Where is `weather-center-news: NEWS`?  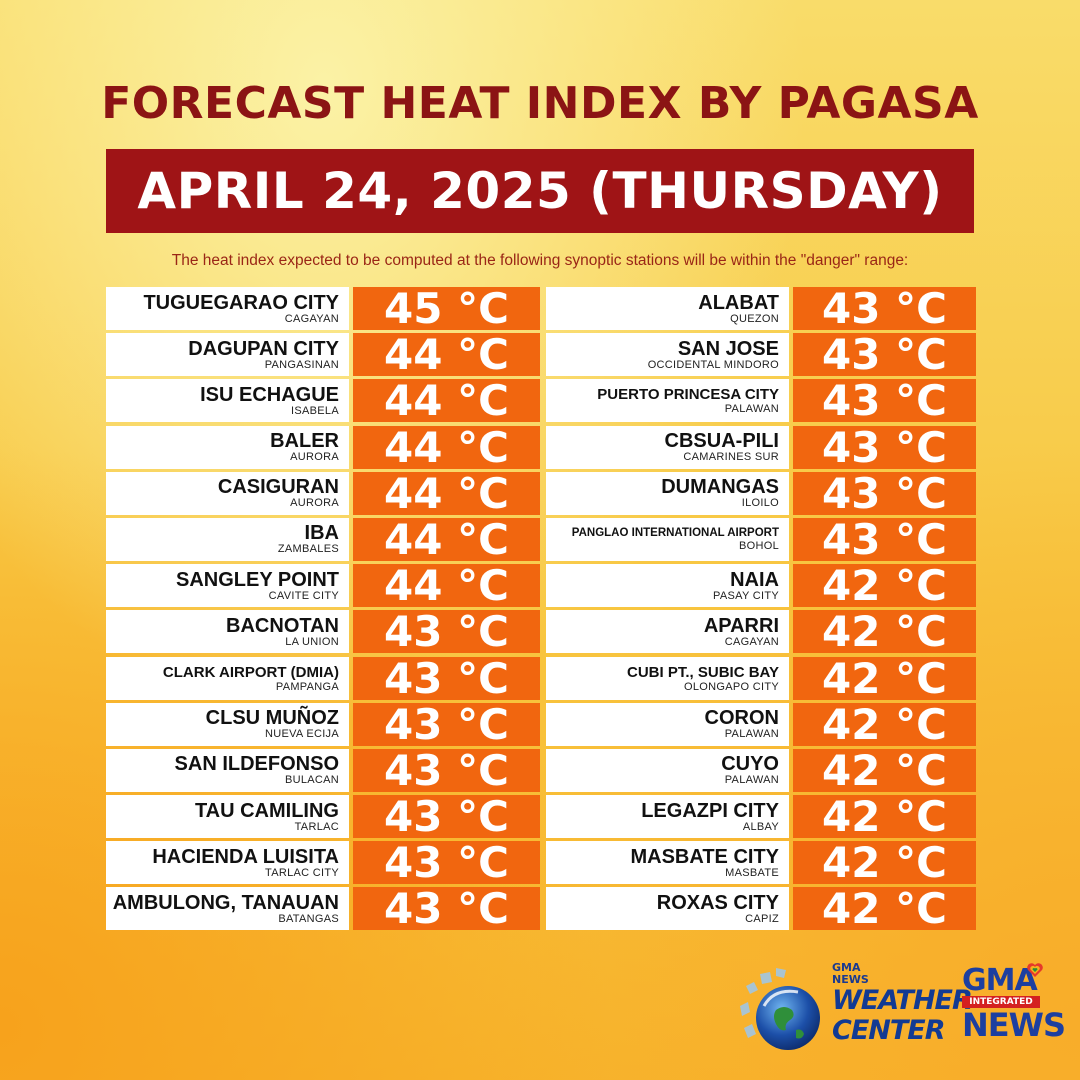 weather-center-news: NEWS is located at coordinates (850, 979).